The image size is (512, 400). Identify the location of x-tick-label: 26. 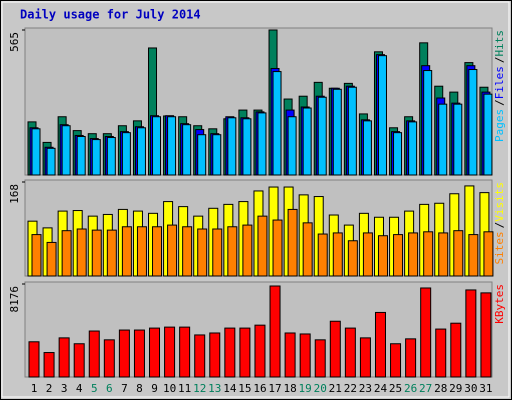
(410, 388).